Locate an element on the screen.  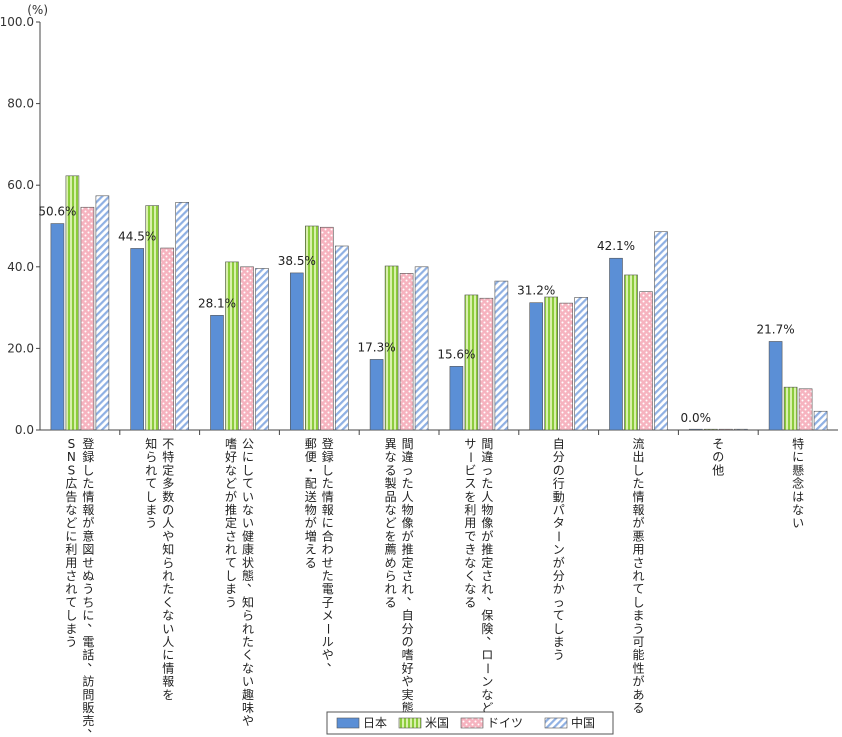
svg-text: や is located at coordinates (248, 721).